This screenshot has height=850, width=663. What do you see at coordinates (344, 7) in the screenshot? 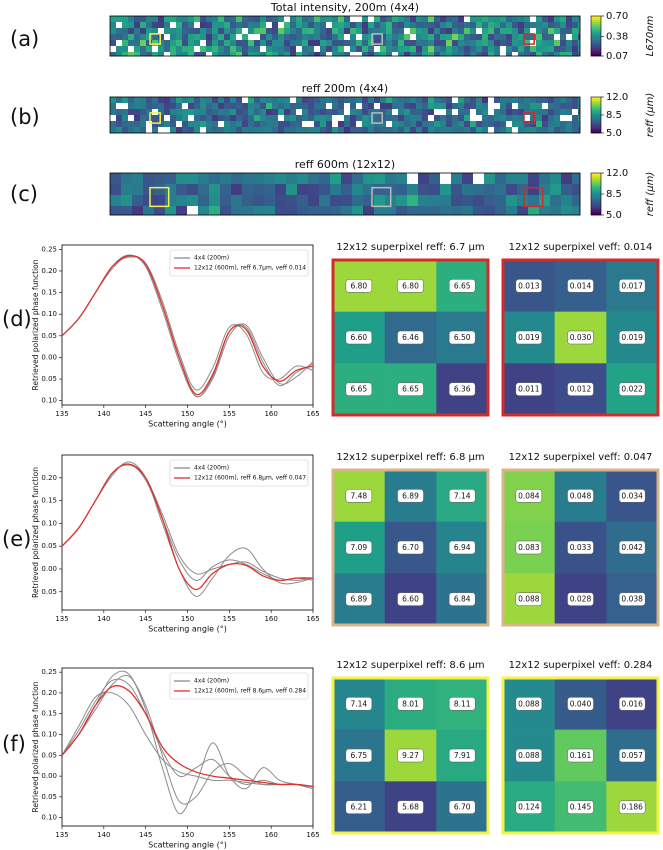
I see `strip-title: Total intensity, 200m (4x4)` at bounding box center [344, 7].